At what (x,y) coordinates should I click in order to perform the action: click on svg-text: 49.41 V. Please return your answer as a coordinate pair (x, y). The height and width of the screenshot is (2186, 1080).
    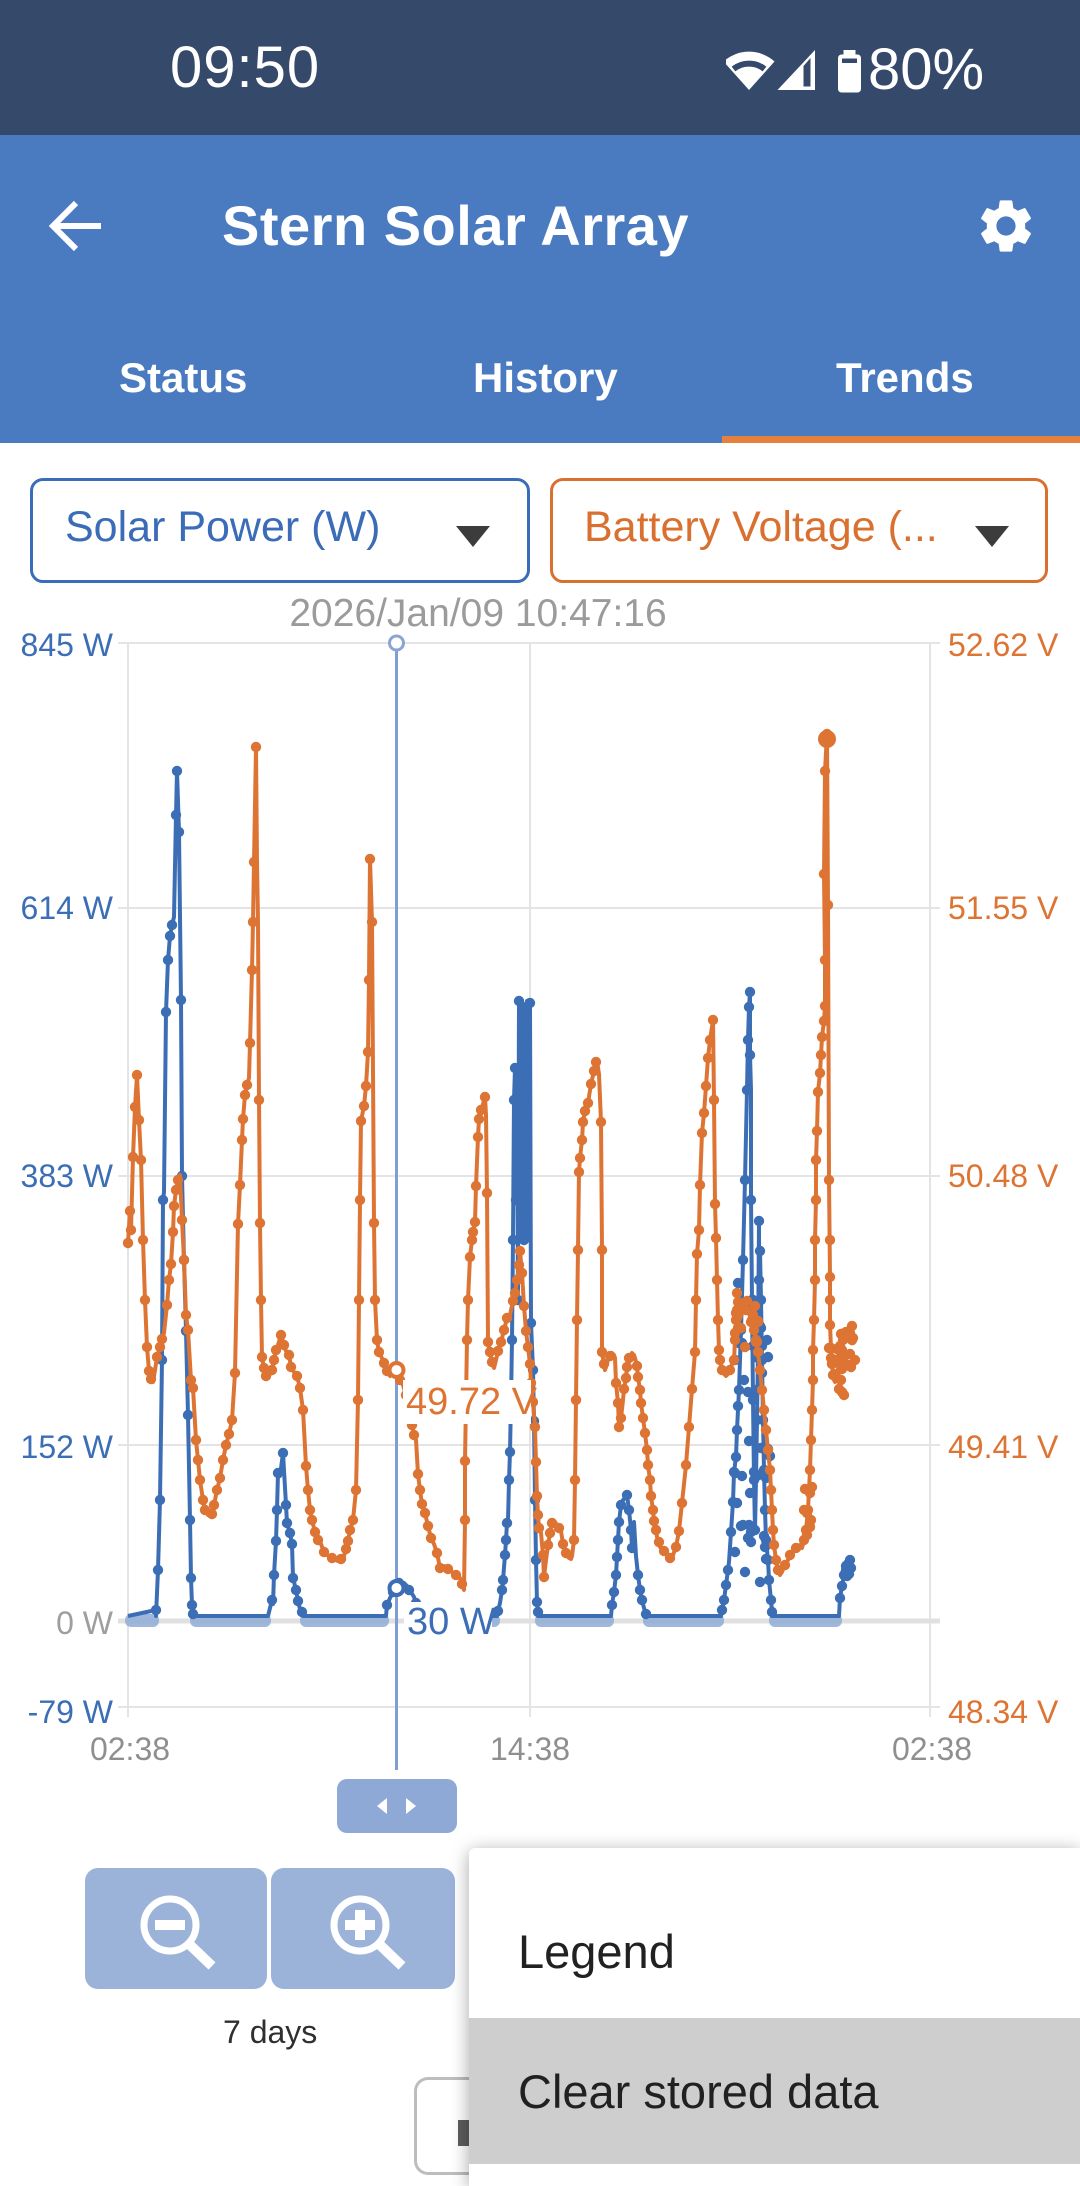
    Looking at the image, I should click on (1003, 1447).